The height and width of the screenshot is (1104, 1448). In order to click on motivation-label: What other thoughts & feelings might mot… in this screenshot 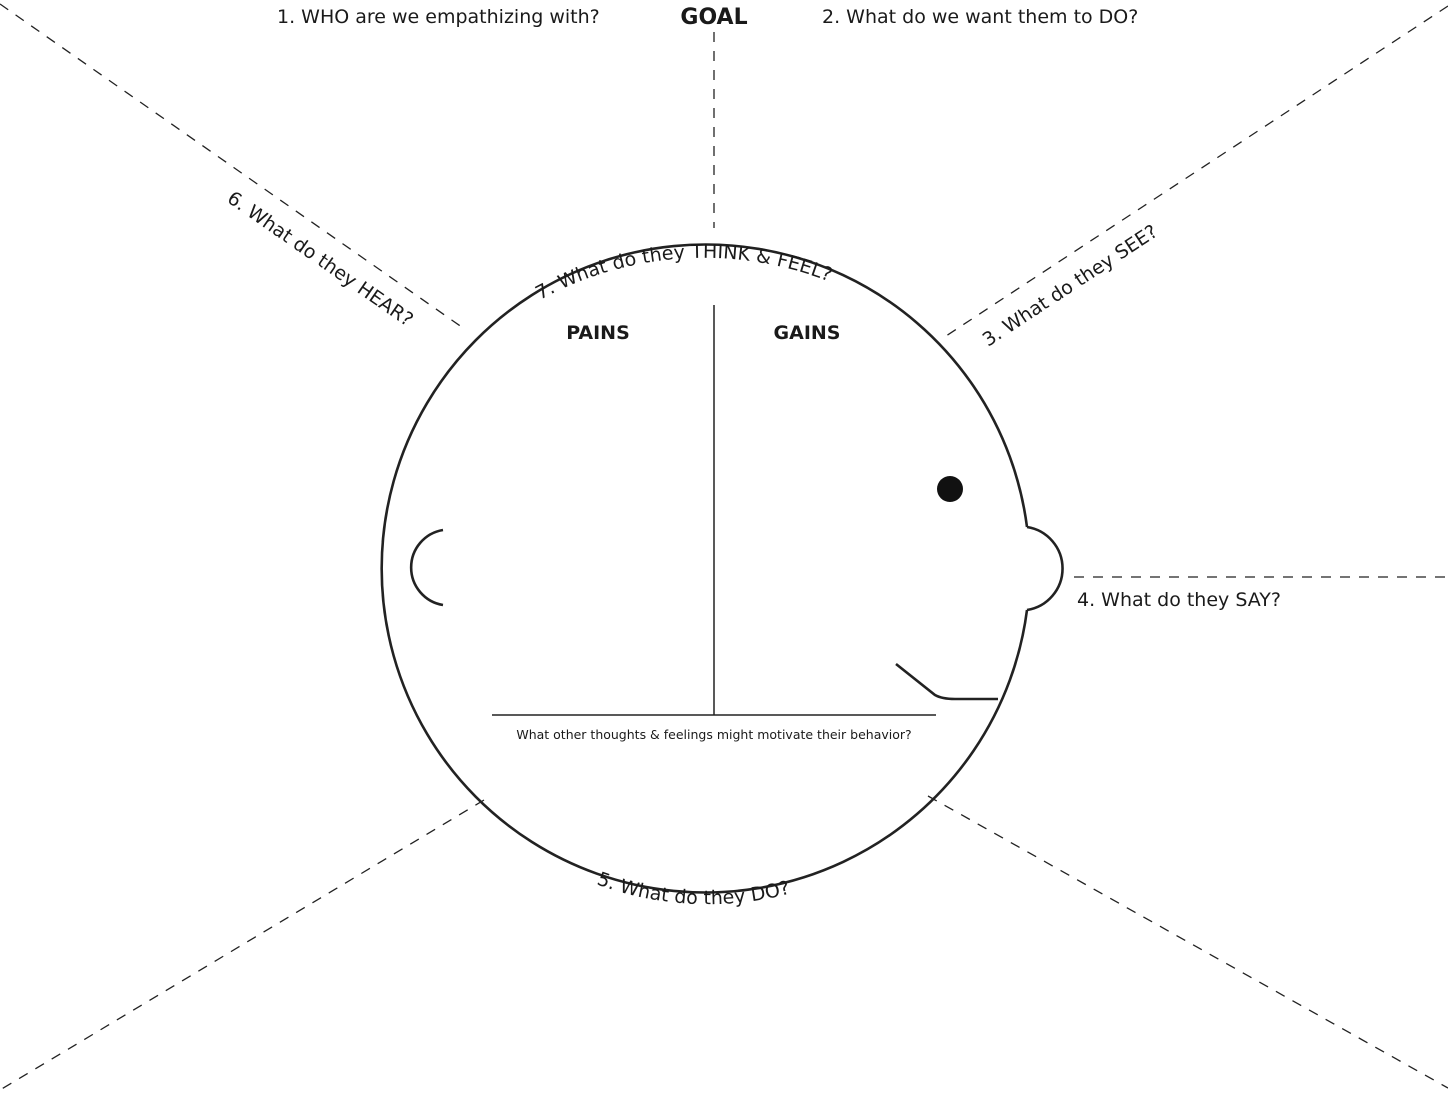, I will do `click(713, 734)`.